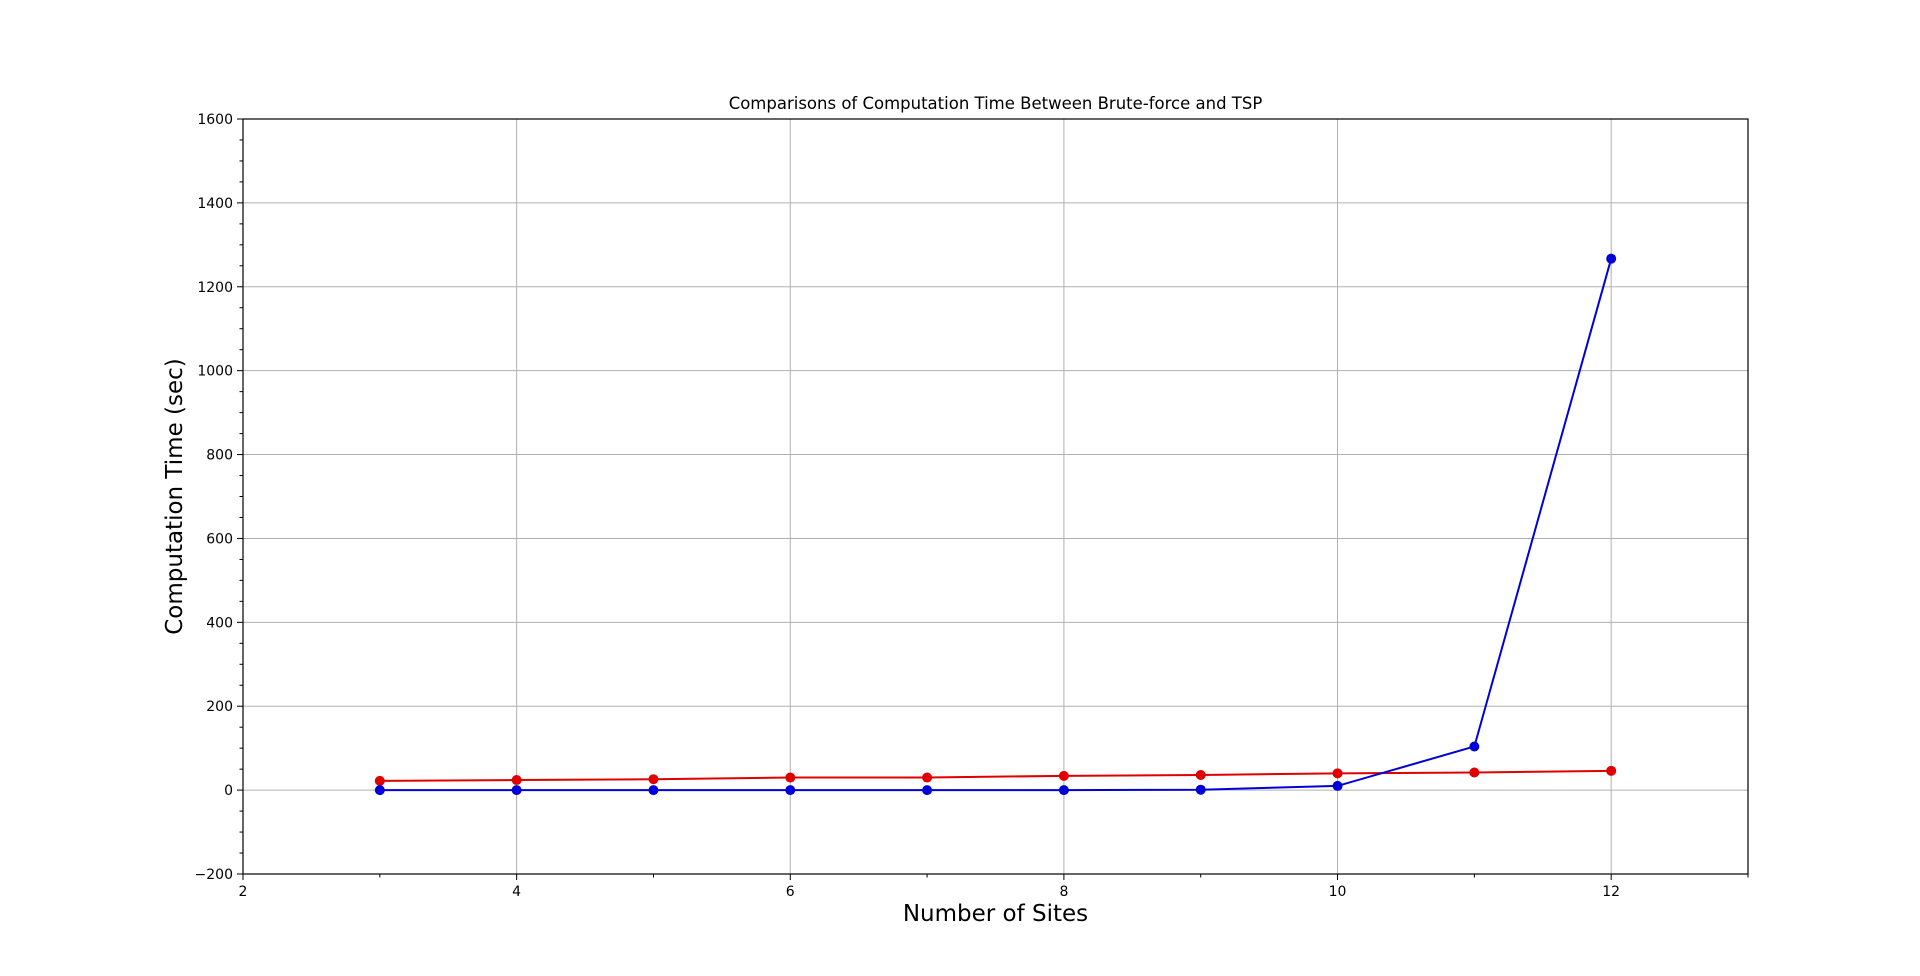 Image resolution: width=1920 pixels, height=976 pixels. What do you see at coordinates (215, 120) in the screenshot?
I see `y-tick-label: 1600` at bounding box center [215, 120].